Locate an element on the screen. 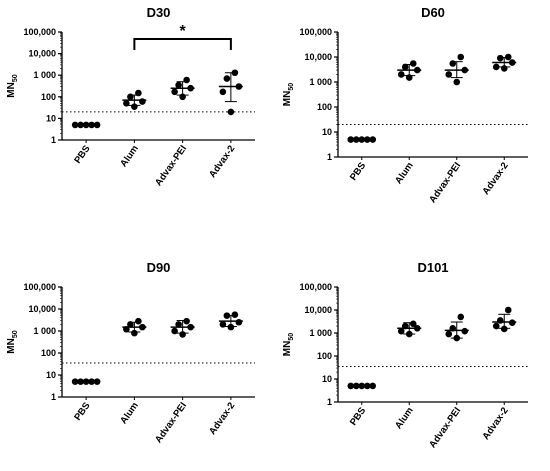 The height and width of the screenshot is (471, 550). panel-title: D90 is located at coordinates (159, 267).